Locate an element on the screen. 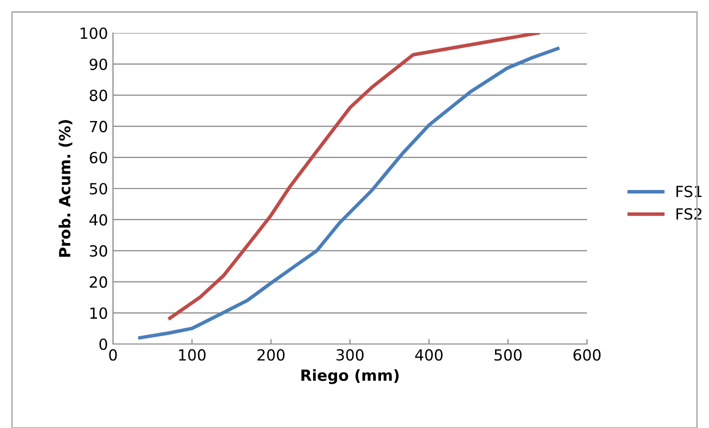 The height and width of the screenshot is (428, 709). x-tick-label: 500 is located at coordinates (508, 355).